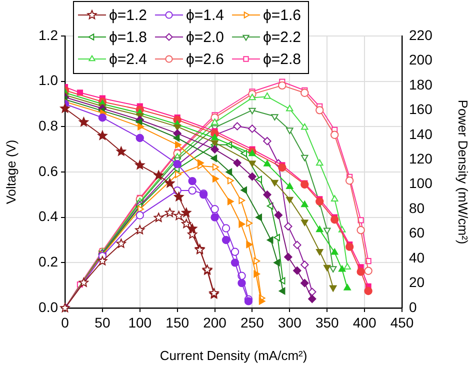 The image size is (474, 368). I want to click on legend-label: ϕ=1.4, so click(205, 15).